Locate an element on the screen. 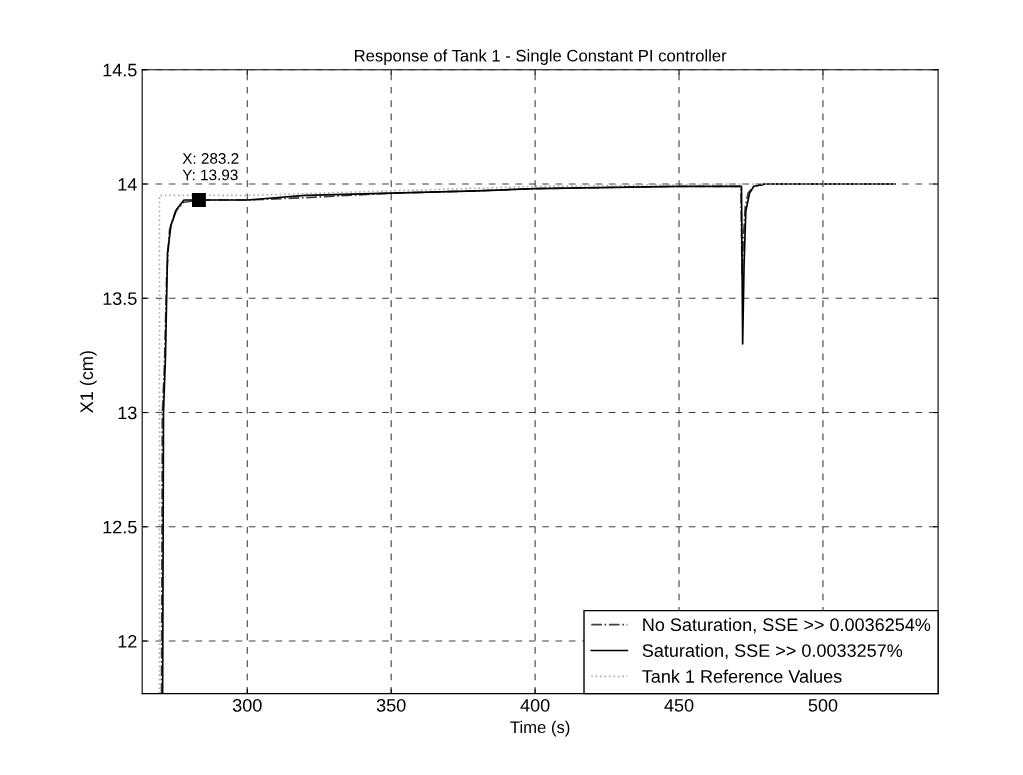 The image size is (1023, 775). y-tick-label: 12.5 is located at coordinates (120, 527).